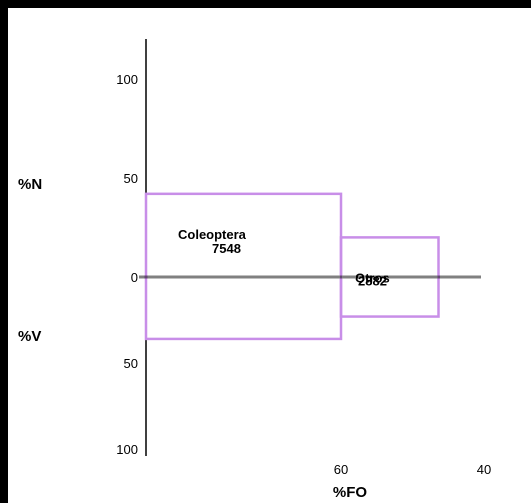  I want to click on y-tick-top-0: 0, so click(134, 277).